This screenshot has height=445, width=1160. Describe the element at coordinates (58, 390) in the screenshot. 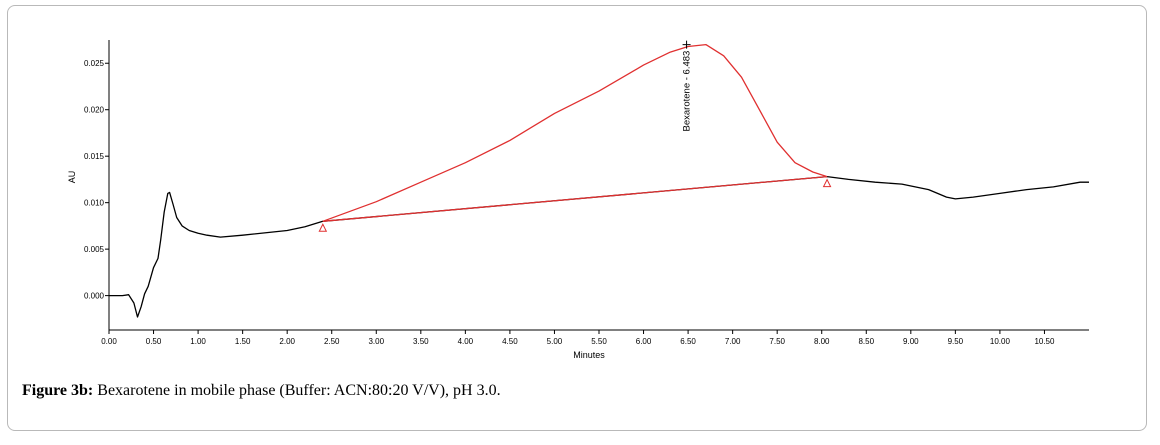

I see `caption-label: Figure 3b:` at that location.